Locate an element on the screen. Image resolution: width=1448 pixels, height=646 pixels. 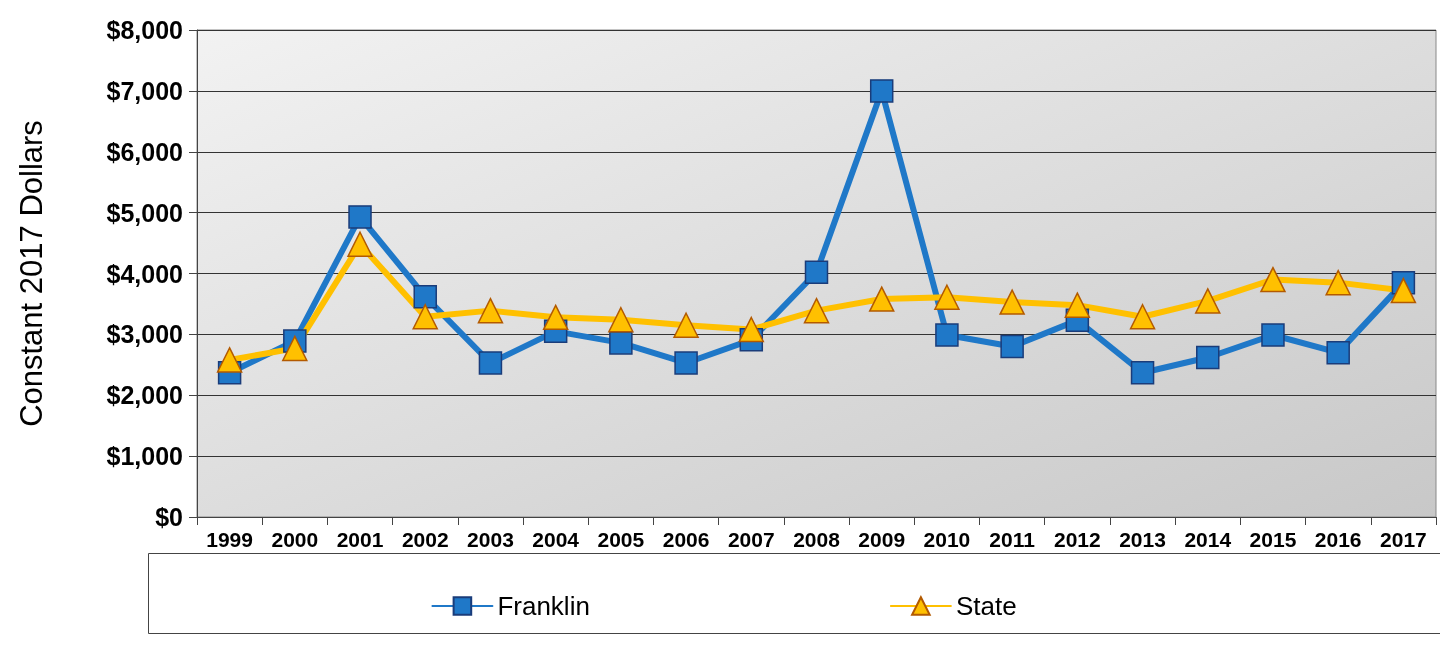
x-tick-label: 2015 is located at coordinates (1273, 539).